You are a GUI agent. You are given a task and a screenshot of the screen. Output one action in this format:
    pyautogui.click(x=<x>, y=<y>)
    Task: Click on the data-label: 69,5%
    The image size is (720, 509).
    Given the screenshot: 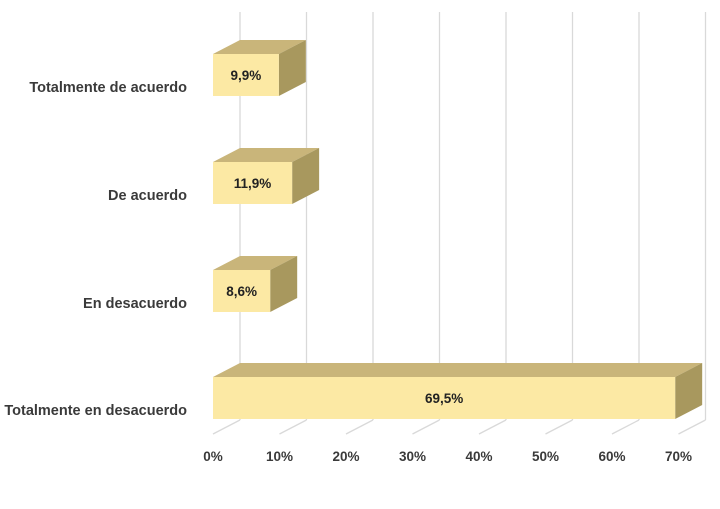 What is the action you would take?
    pyautogui.click(x=444, y=398)
    